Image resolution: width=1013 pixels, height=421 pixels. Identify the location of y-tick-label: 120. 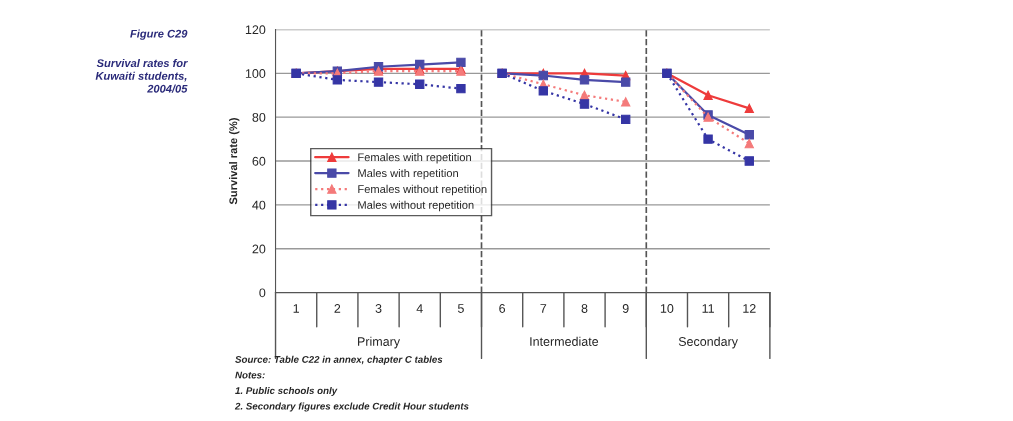
(255, 30).